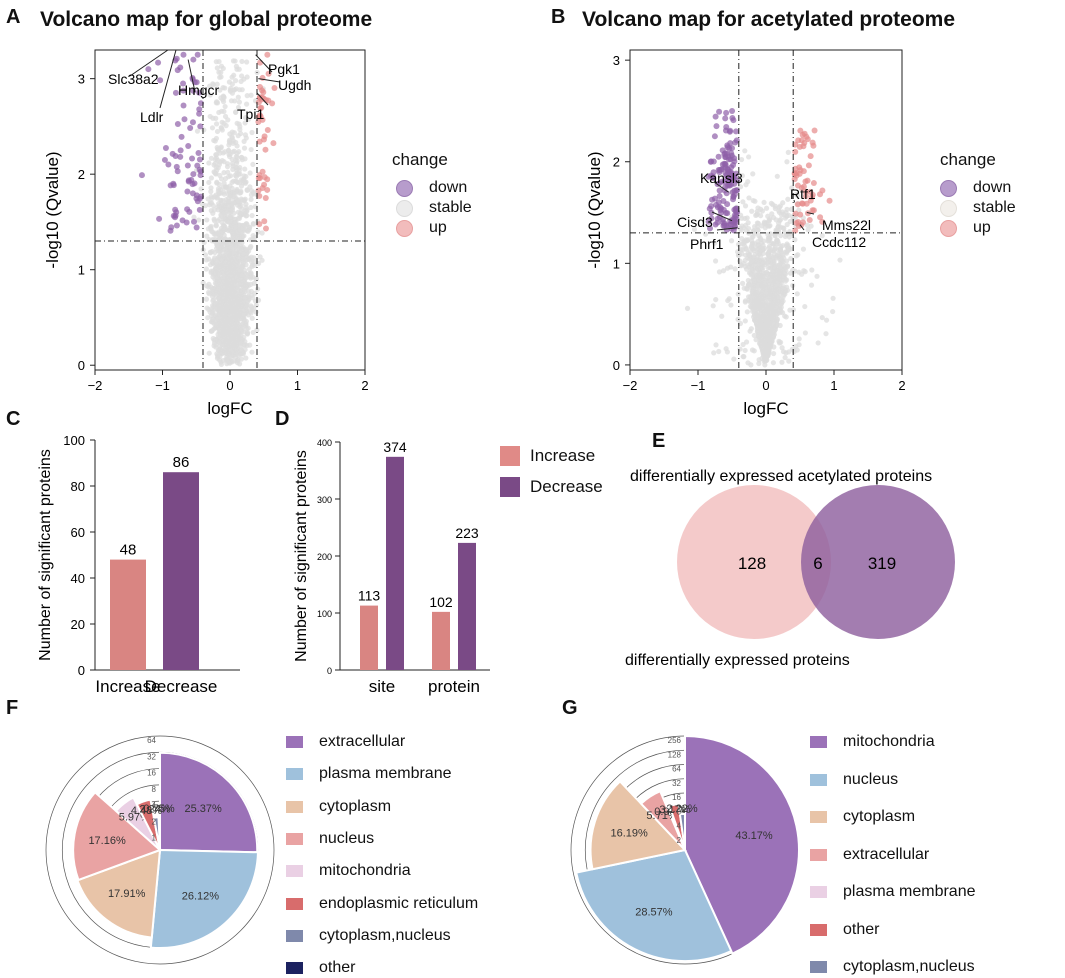 This screenshot has width=1065, height=978. What do you see at coordinates (78, 624) in the screenshot?
I see `y-tick-label: 20` at bounding box center [78, 624].